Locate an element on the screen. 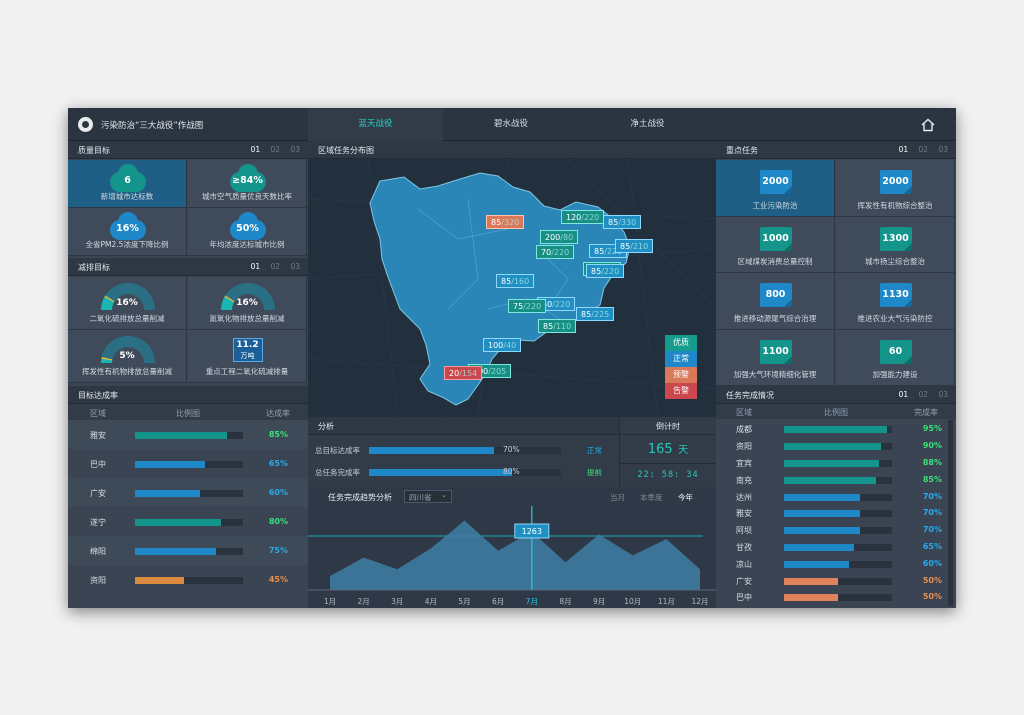 The image size is (1024, 715). reduction-card: 16% 氮氧化物排放总量削减 is located at coordinates (247, 303).